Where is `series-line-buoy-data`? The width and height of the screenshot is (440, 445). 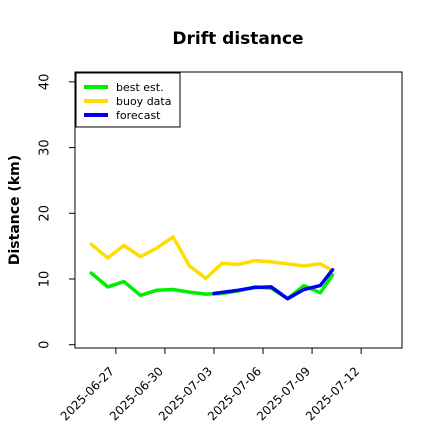 series-line-buoy-data is located at coordinates (212, 258).